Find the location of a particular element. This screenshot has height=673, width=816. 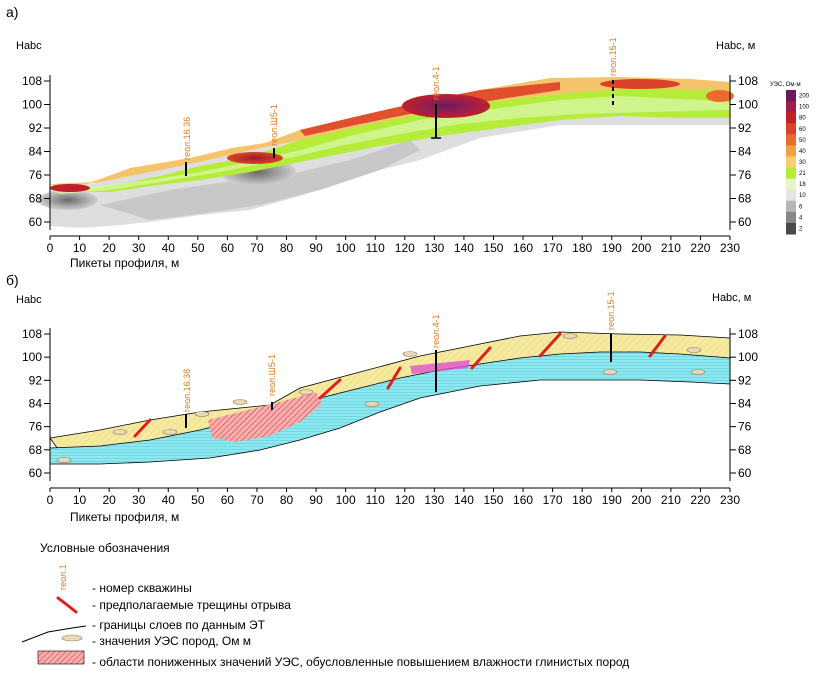

borehole-label-a2: геол.Ш5-1 is located at coordinates (274, 125).